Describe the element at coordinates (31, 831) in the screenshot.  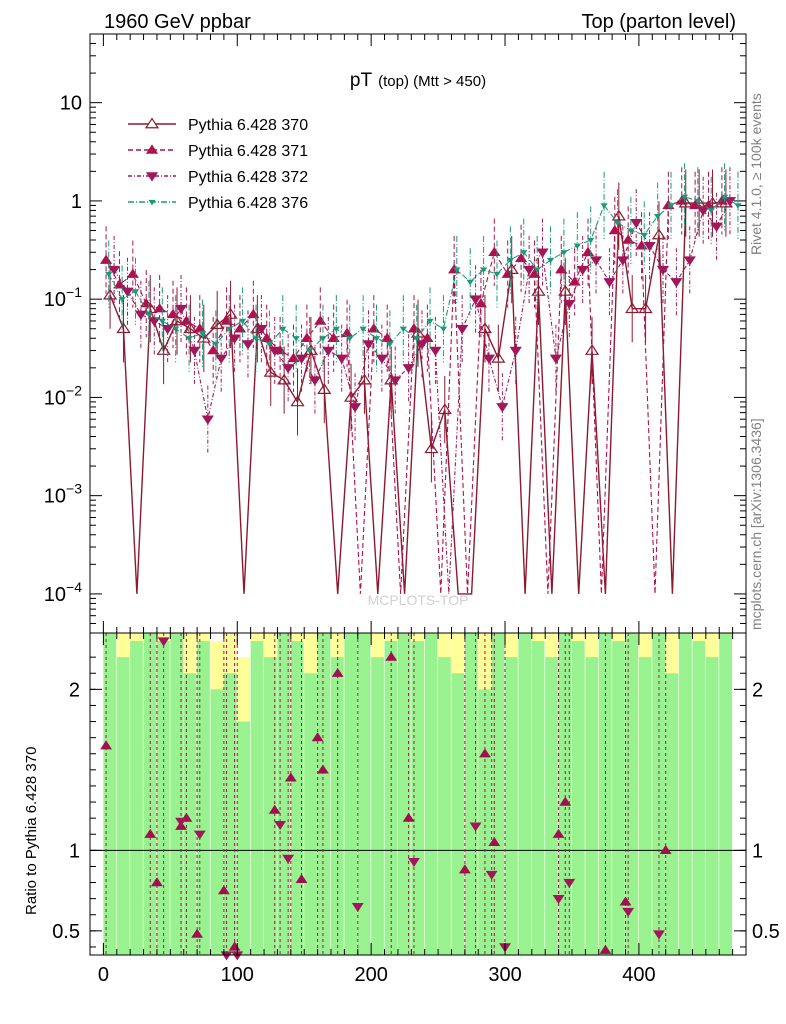
I see `ratio-ylabel: Ratio to Pythia 6.428 370` at that location.